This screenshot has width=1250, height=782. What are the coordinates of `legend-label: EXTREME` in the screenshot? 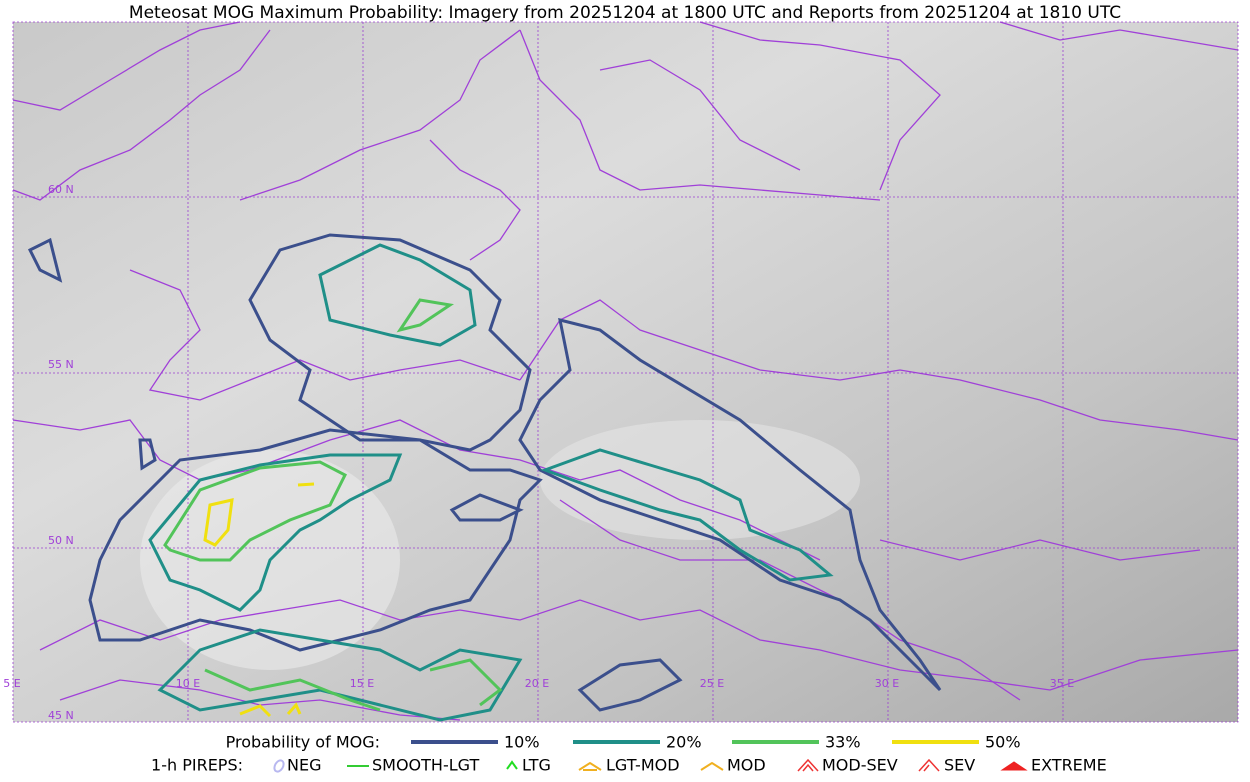 It's located at (1069, 765).